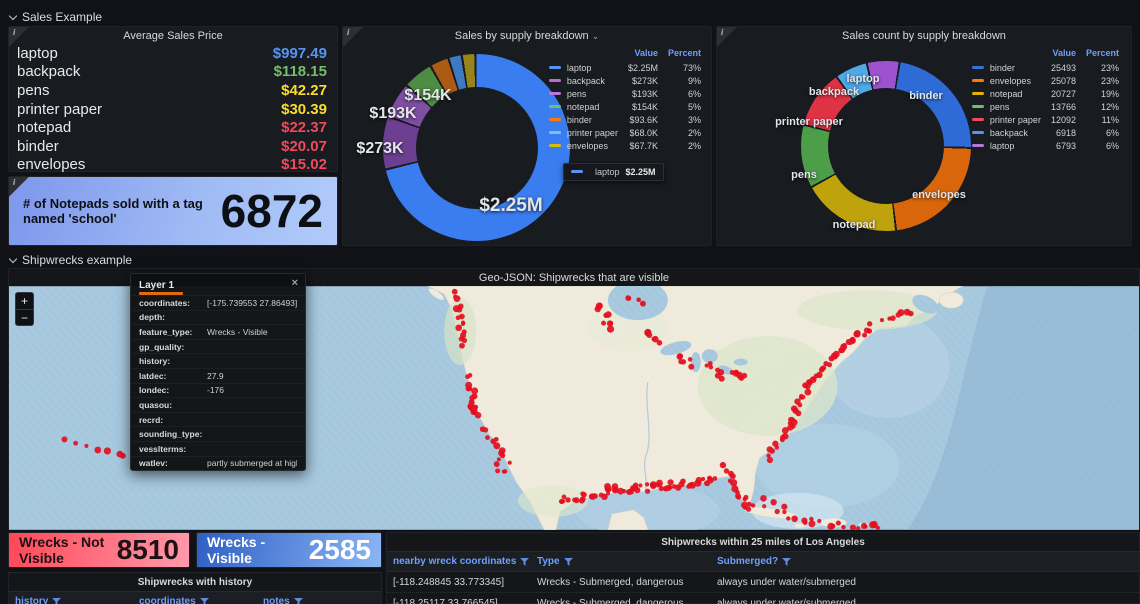 This screenshot has width=1140, height=604. What do you see at coordinates (294, 283) in the screenshot?
I see `close-icon: ×` at bounding box center [294, 283].